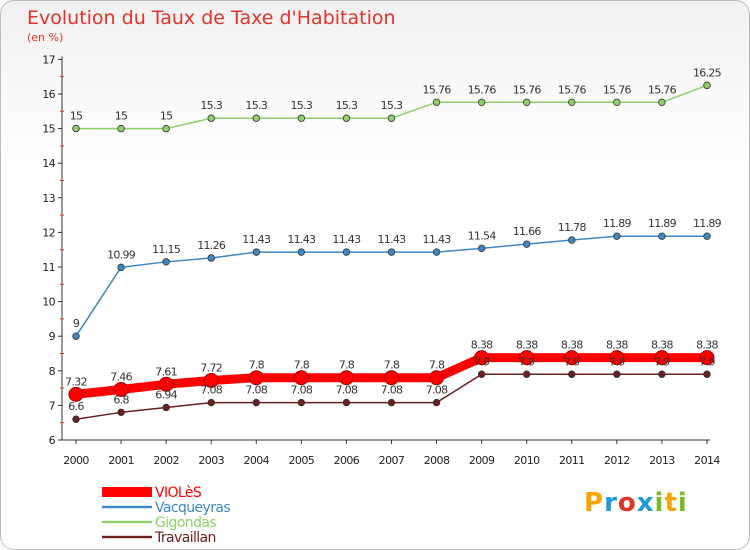 This screenshot has height=550, width=750. What do you see at coordinates (121, 254) in the screenshot?
I see `data-label: 10.99` at bounding box center [121, 254].